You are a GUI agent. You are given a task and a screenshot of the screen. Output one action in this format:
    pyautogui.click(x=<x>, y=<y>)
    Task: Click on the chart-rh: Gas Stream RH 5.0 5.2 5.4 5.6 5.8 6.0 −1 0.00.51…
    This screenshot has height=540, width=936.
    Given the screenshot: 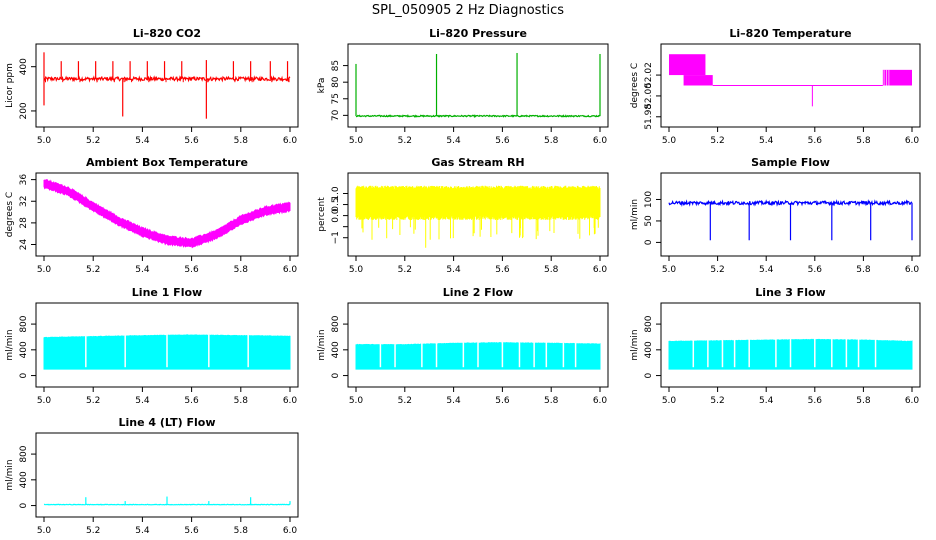 What is the action you would take?
    pyautogui.click(x=463, y=215)
    